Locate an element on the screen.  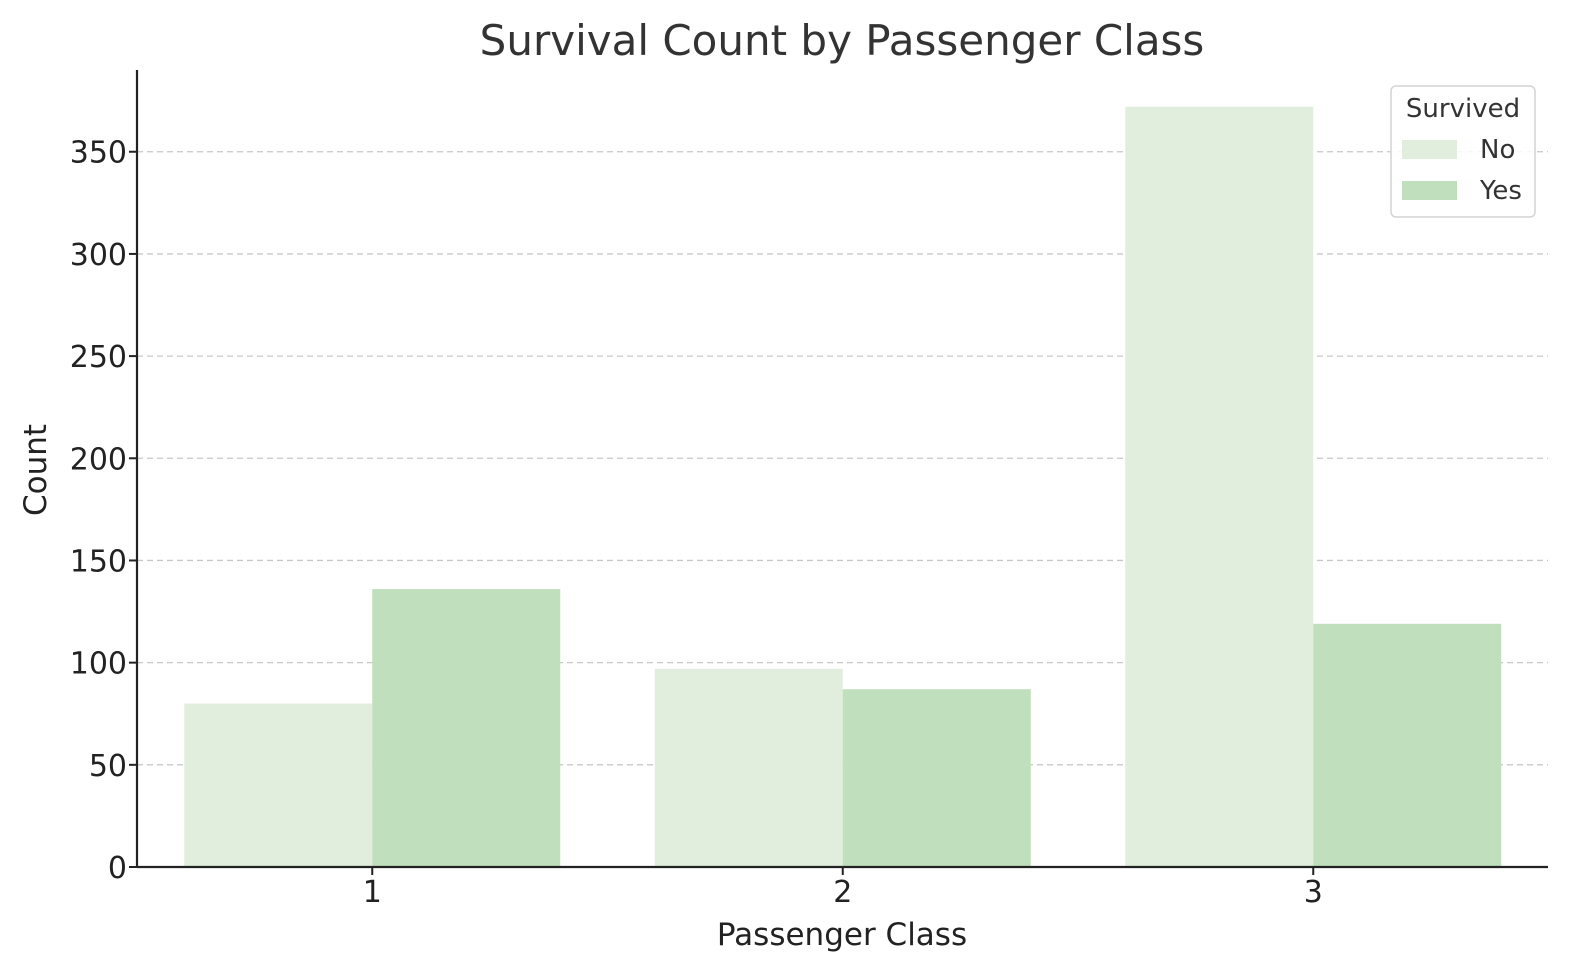
x-tick-label: 2 is located at coordinates (842, 892).